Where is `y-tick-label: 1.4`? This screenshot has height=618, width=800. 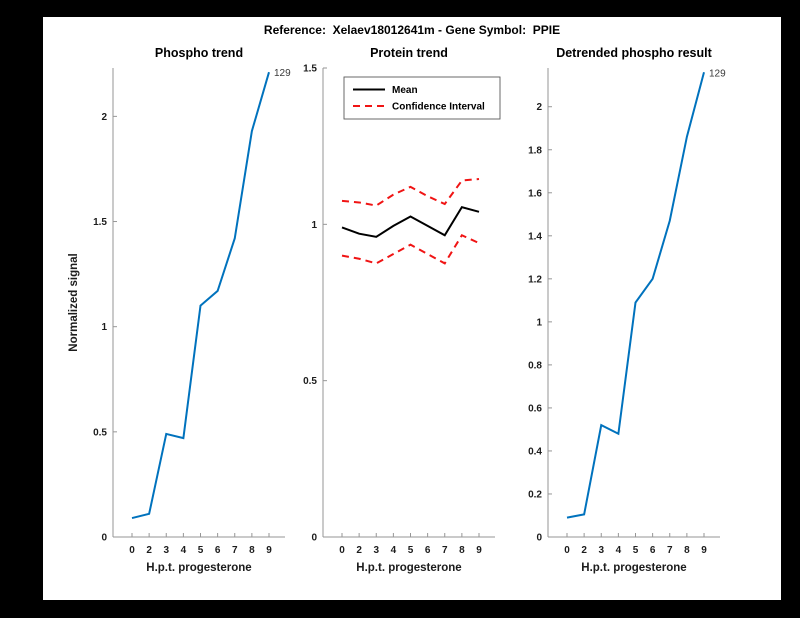 y-tick-label: 1.4 is located at coordinates (535, 236).